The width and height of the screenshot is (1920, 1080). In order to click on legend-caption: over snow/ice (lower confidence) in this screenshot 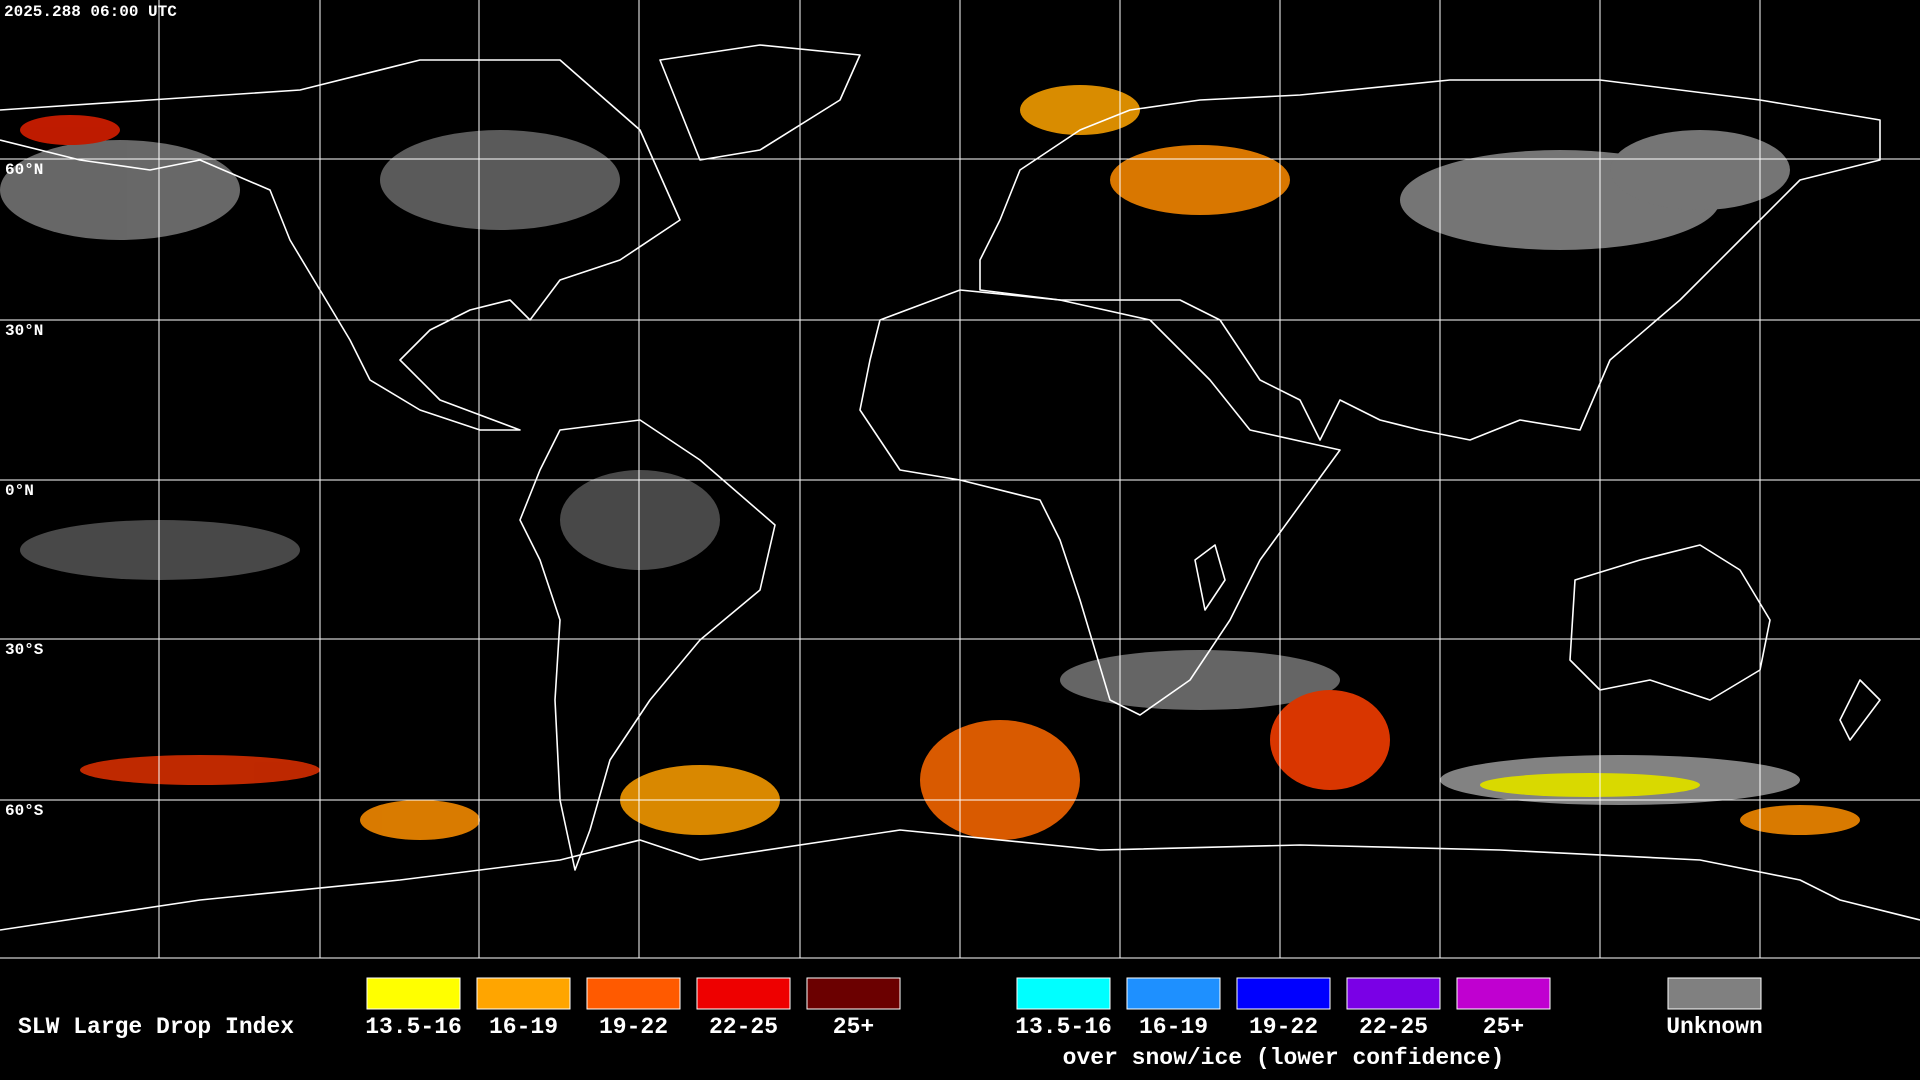, I will do `click(1284, 1058)`.